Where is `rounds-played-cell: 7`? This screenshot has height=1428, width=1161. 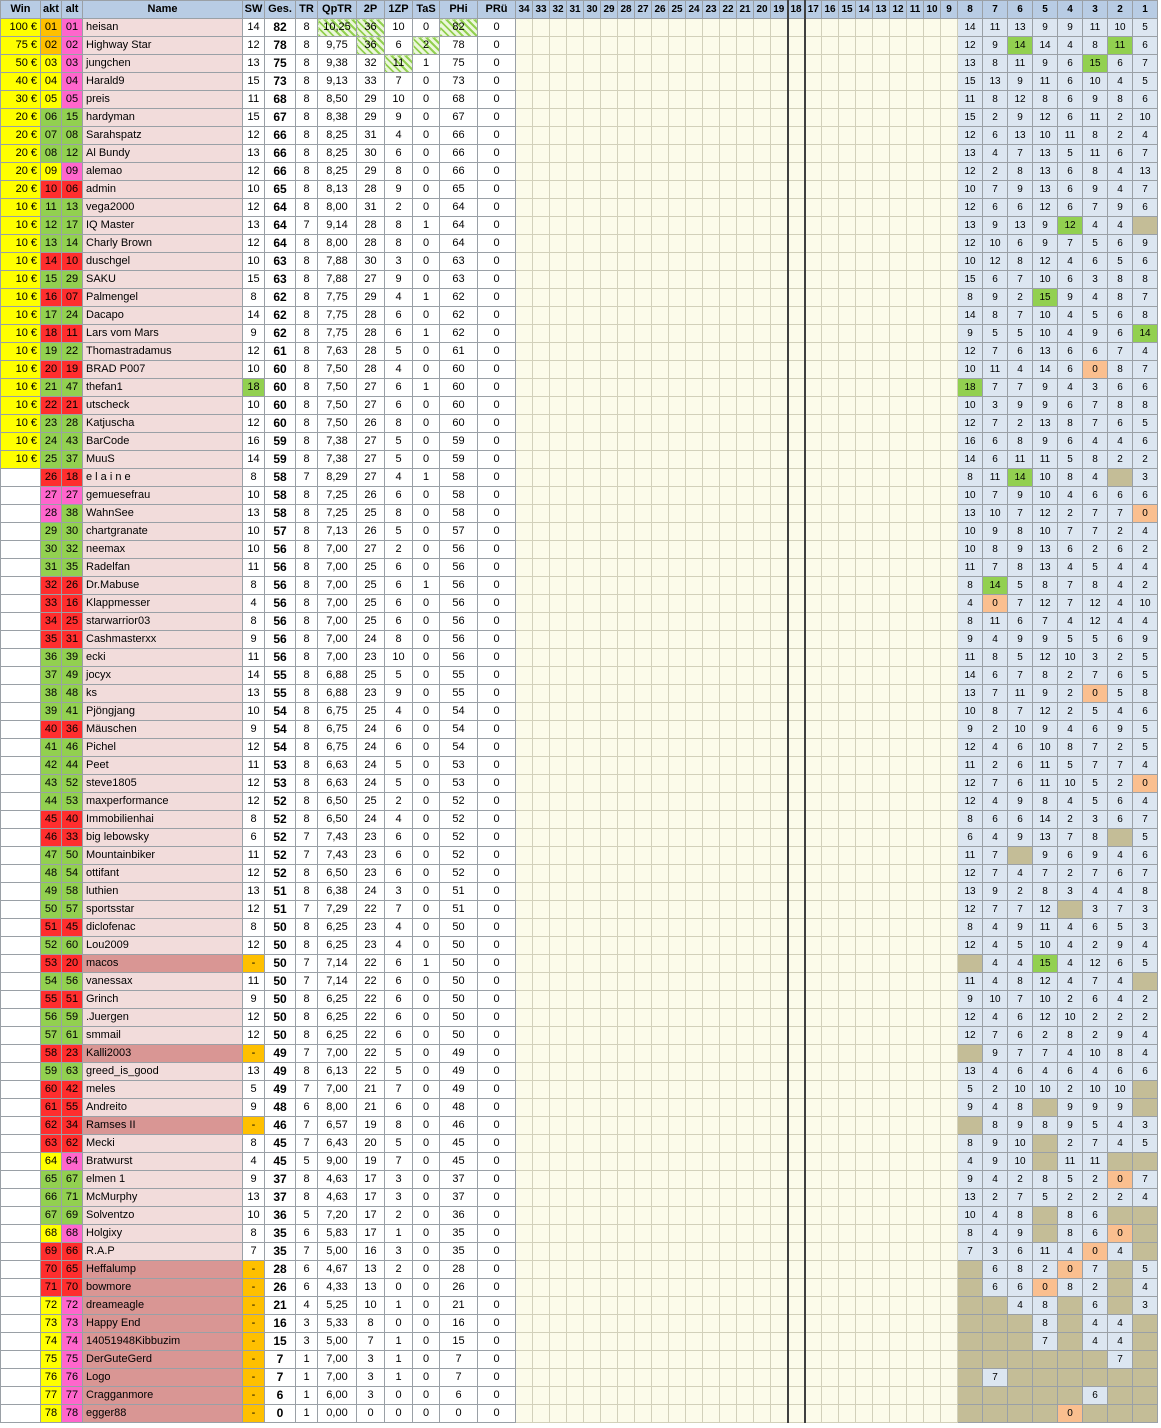 rounds-played-cell: 7 is located at coordinates (306, 909).